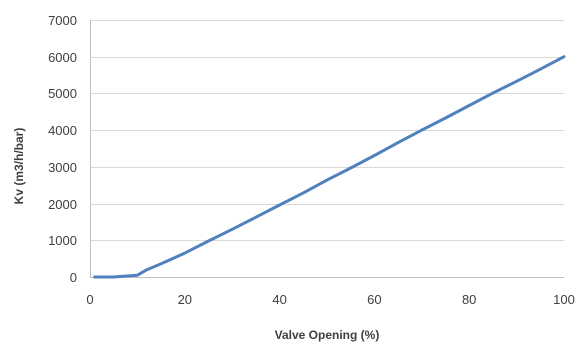 The image size is (578, 345). What do you see at coordinates (327, 335) in the screenshot?
I see `x-axis-title: Valve Opening (%)` at bounding box center [327, 335].